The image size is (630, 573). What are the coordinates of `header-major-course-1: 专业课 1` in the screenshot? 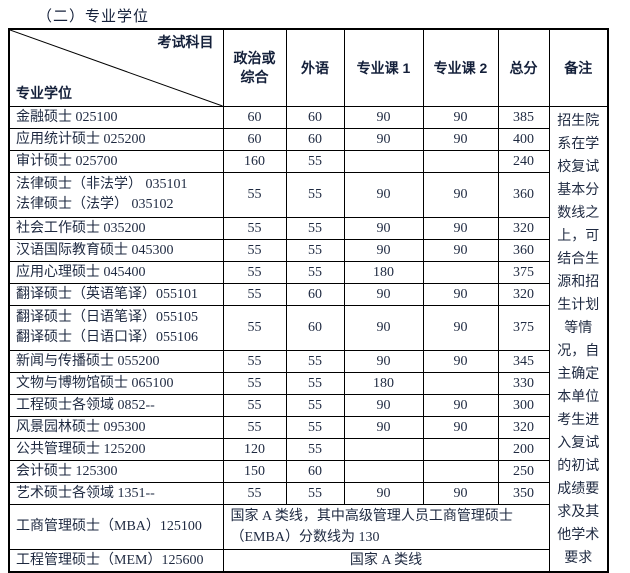 It's located at (383, 67).